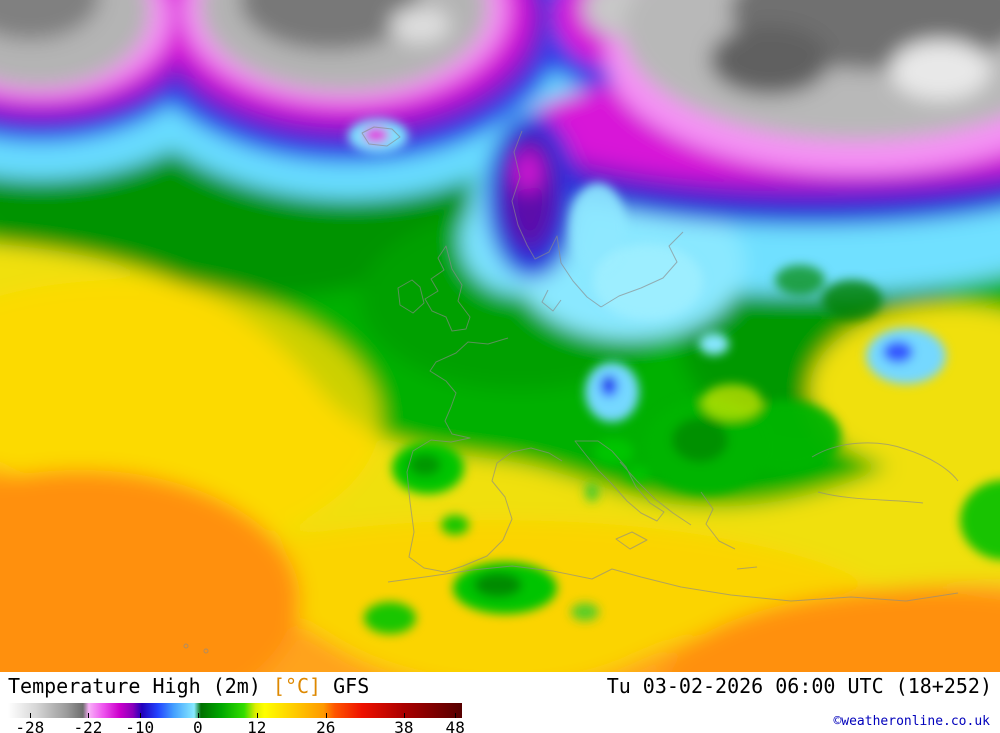 The width and height of the screenshot is (1000, 733). Describe the element at coordinates (911, 721) in the screenshot. I see `copyright-link: ©weatheronline.co.uk` at that location.